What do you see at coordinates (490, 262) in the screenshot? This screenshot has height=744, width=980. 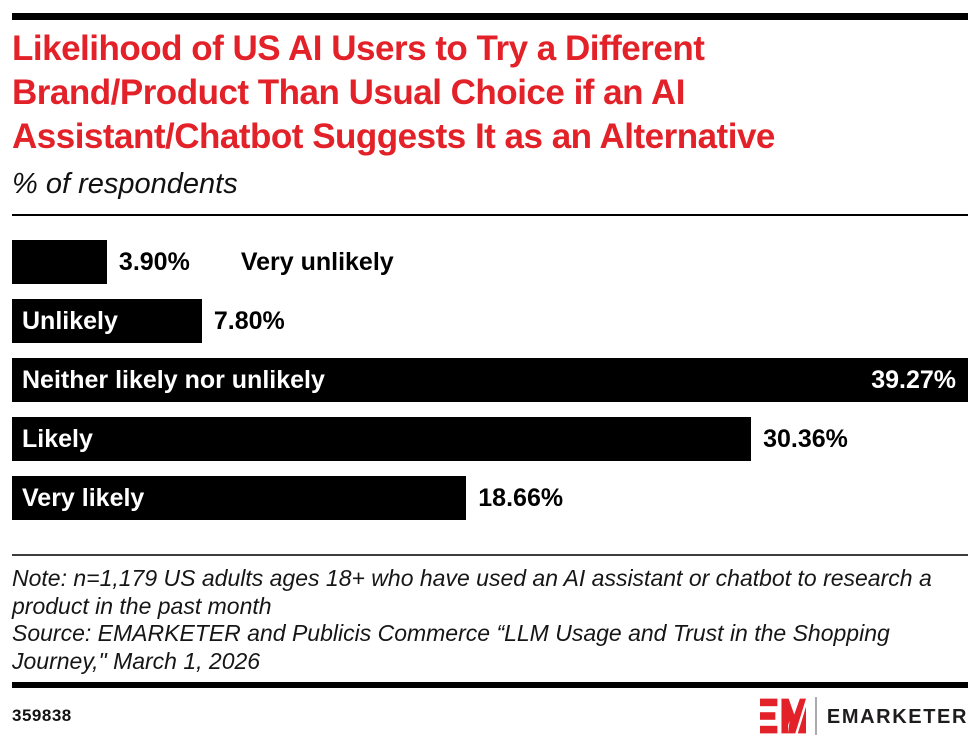 I see `bar-row: 3.90% Very unlikely` at bounding box center [490, 262].